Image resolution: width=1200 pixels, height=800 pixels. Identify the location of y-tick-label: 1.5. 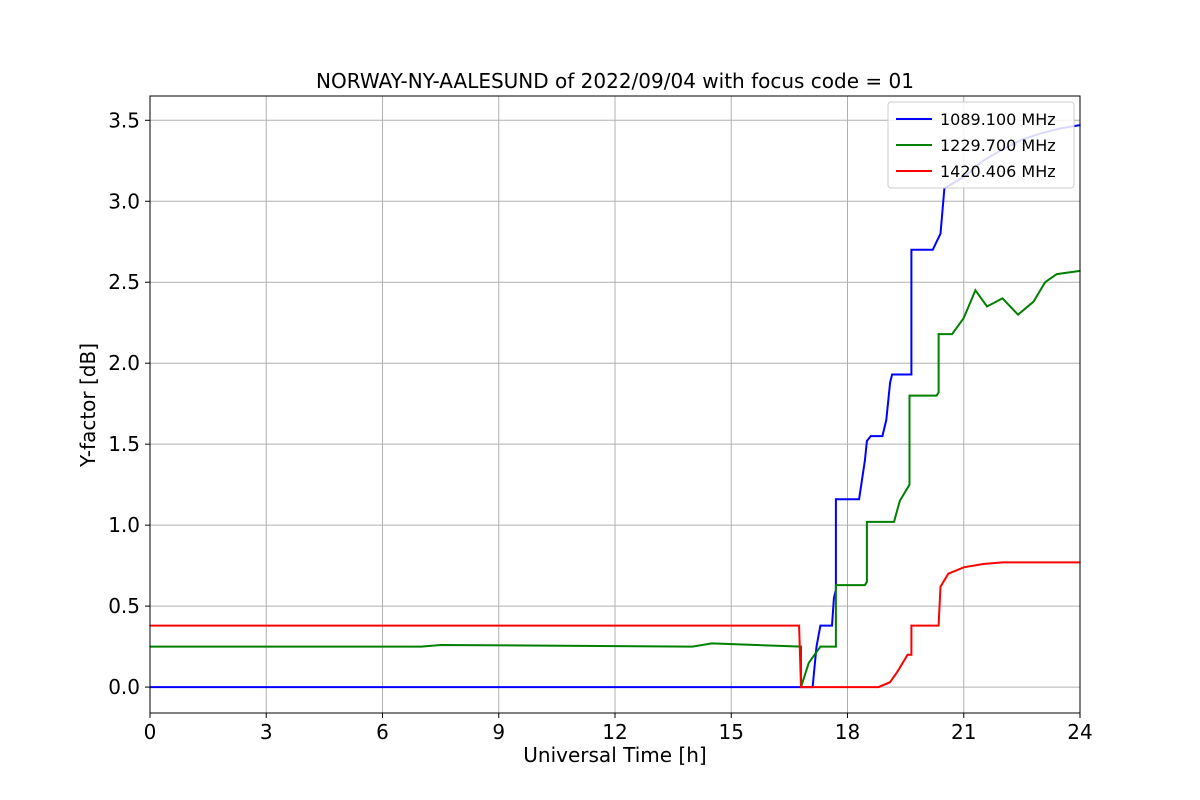
(124, 444).